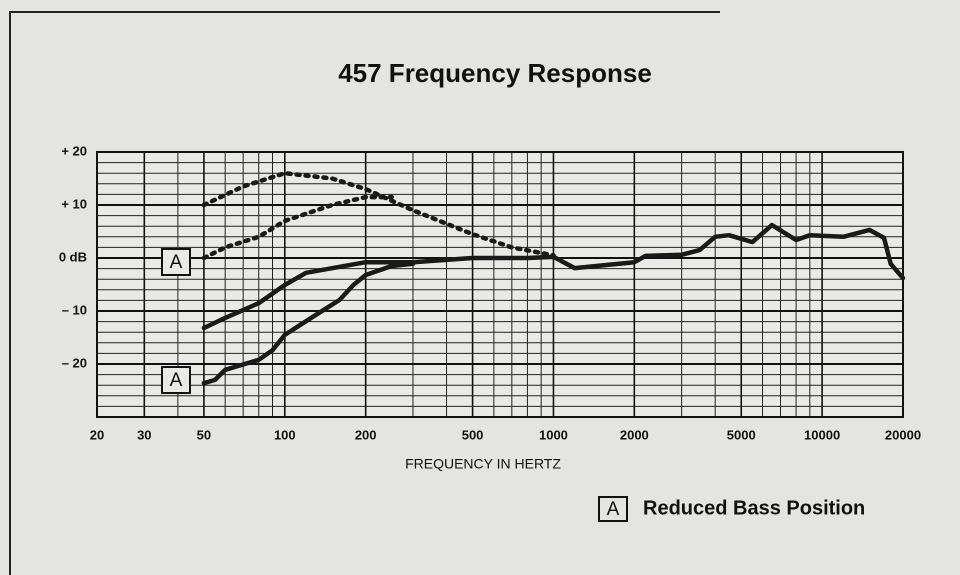  I want to click on x-tick-label: 100, so click(285, 434).